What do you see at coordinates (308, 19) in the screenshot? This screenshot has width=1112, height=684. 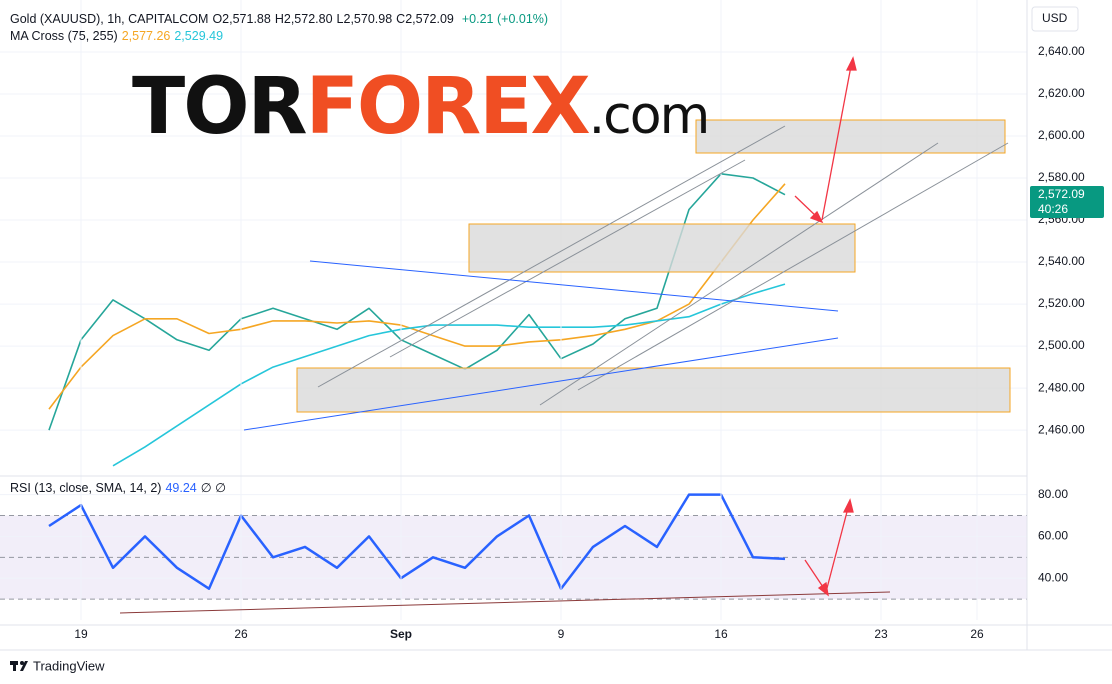 I see `ohlc-value: 2,572.80` at bounding box center [308, 19].